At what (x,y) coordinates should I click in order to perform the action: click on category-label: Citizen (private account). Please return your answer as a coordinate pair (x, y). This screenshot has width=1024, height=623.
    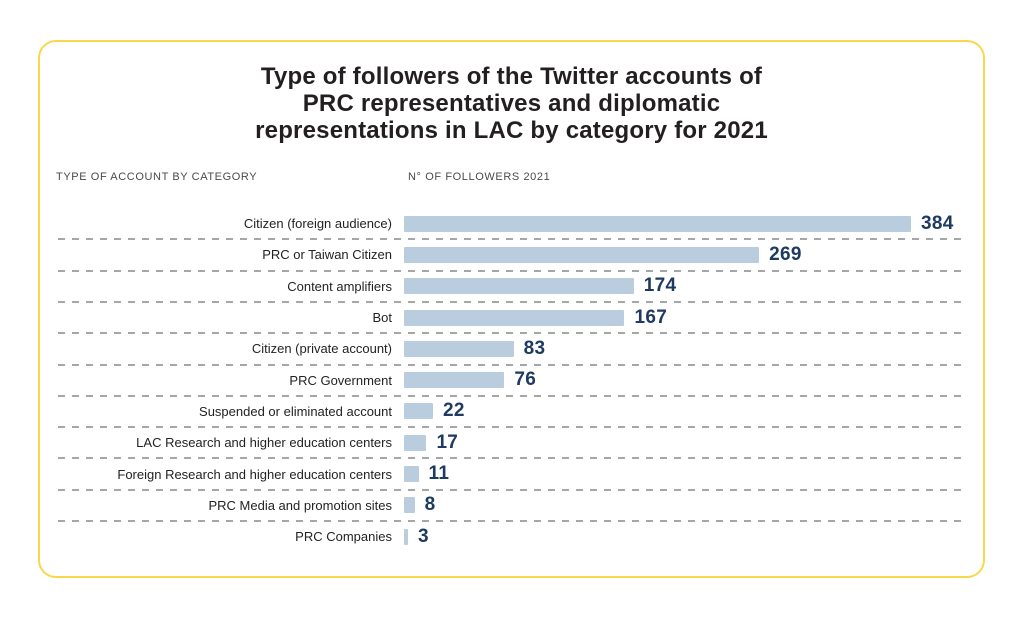
    Looking at the image, I should click on (321, 349).